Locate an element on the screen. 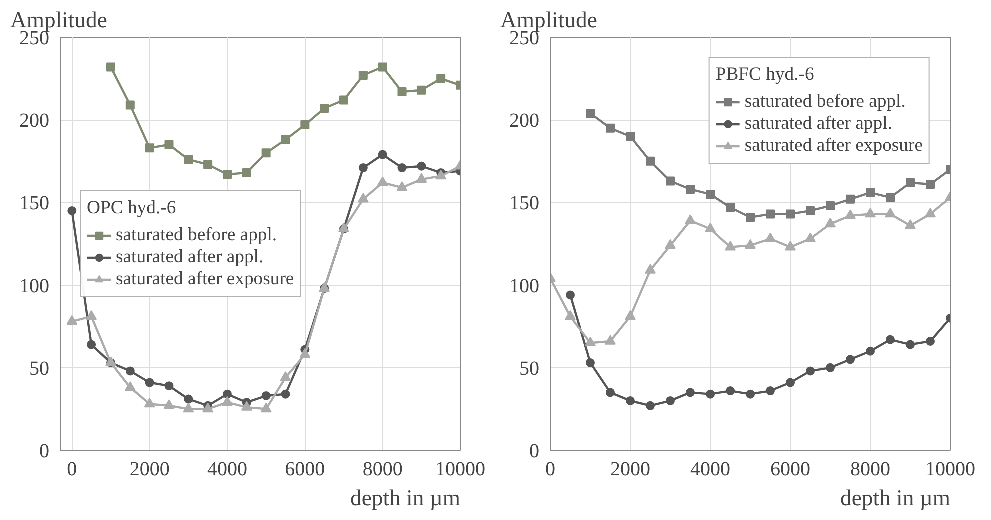 The width and height of the screenshot is (991, 520). x-tick-label: 8000 is located at coordinates (870, 469).